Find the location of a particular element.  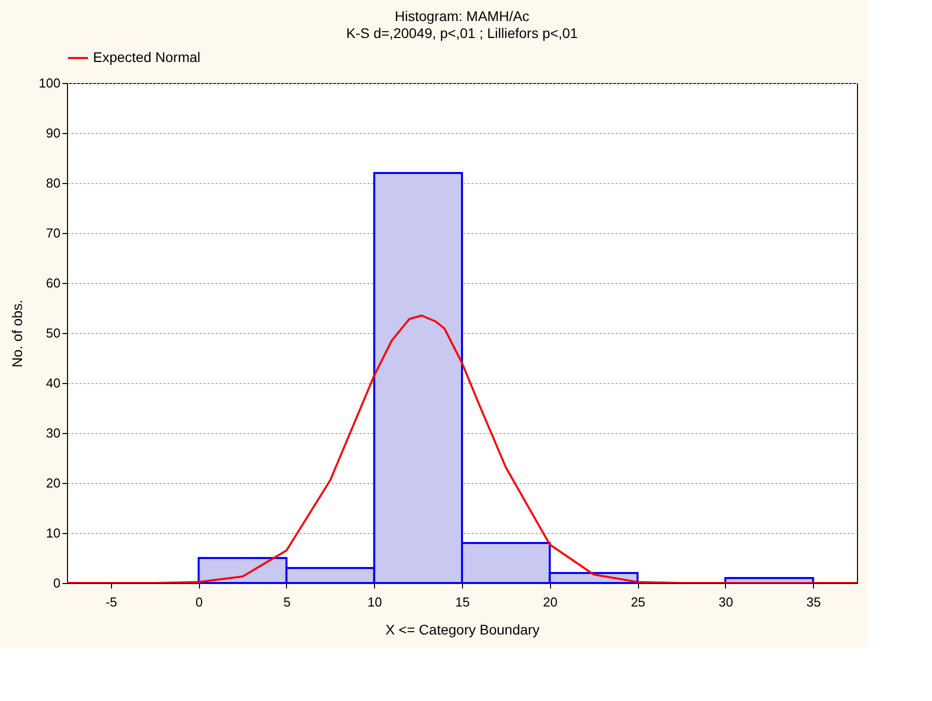

y-tick-label: 30 is located at coordinates (53, 433).